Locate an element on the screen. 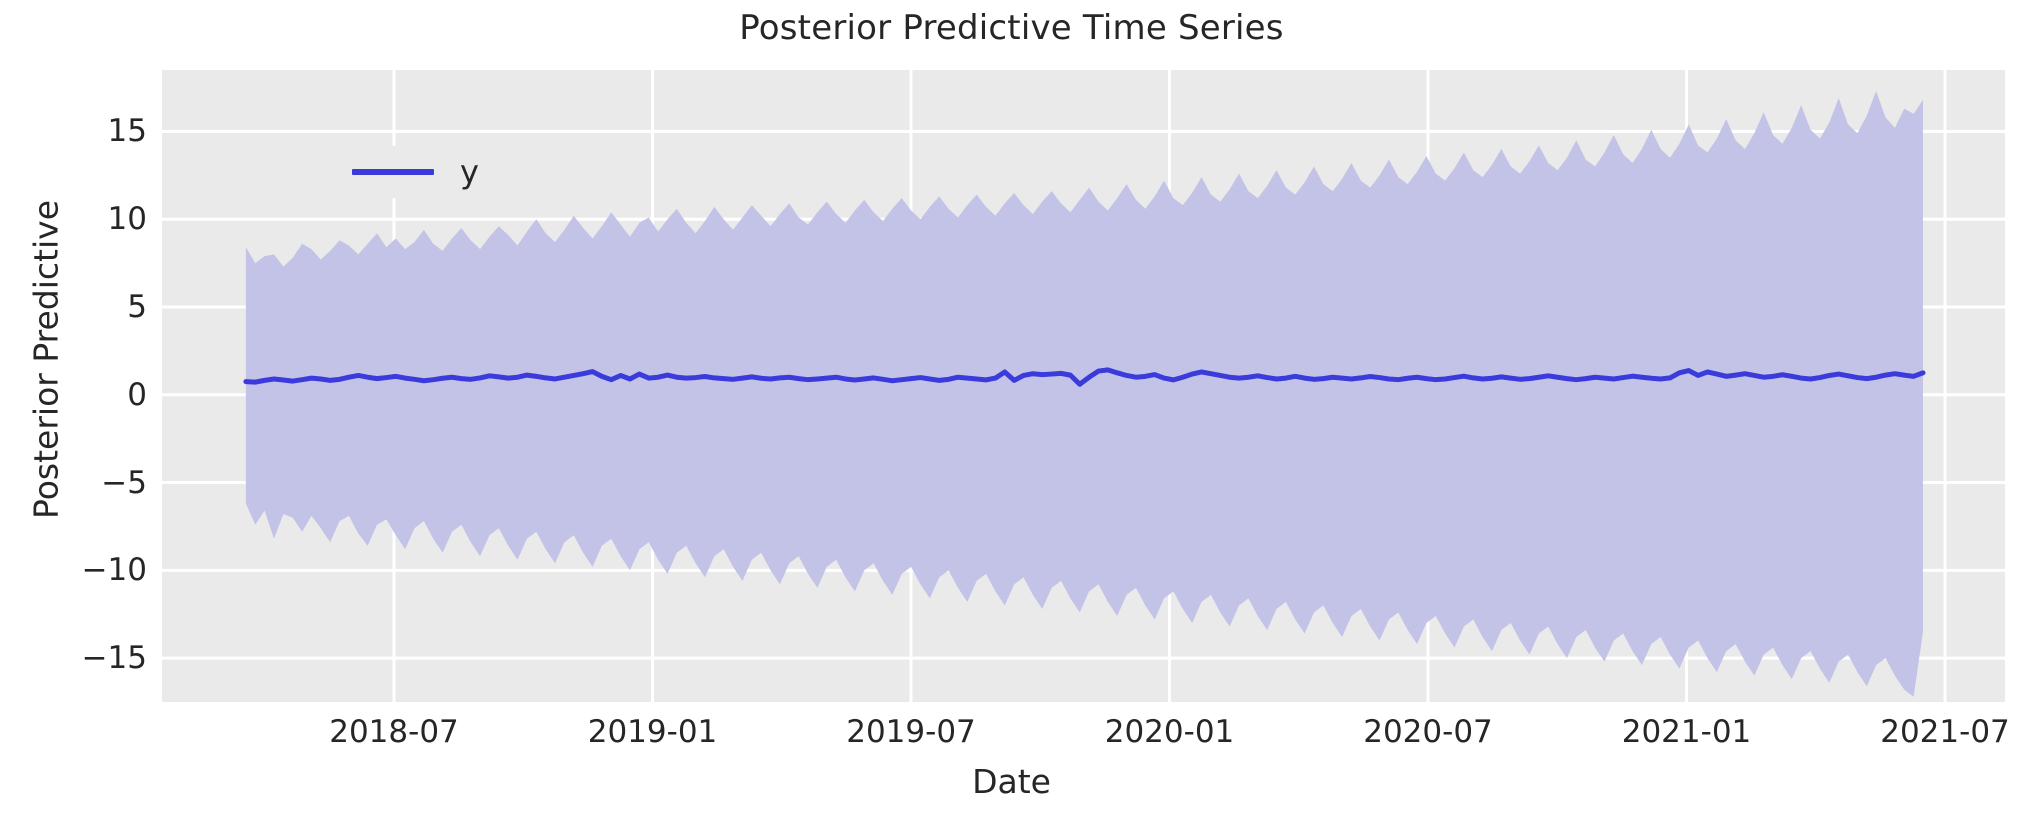 The width and height of the screenshot is (2023, 823). y-tick-label: −10 is located at coordinates (114, 570).